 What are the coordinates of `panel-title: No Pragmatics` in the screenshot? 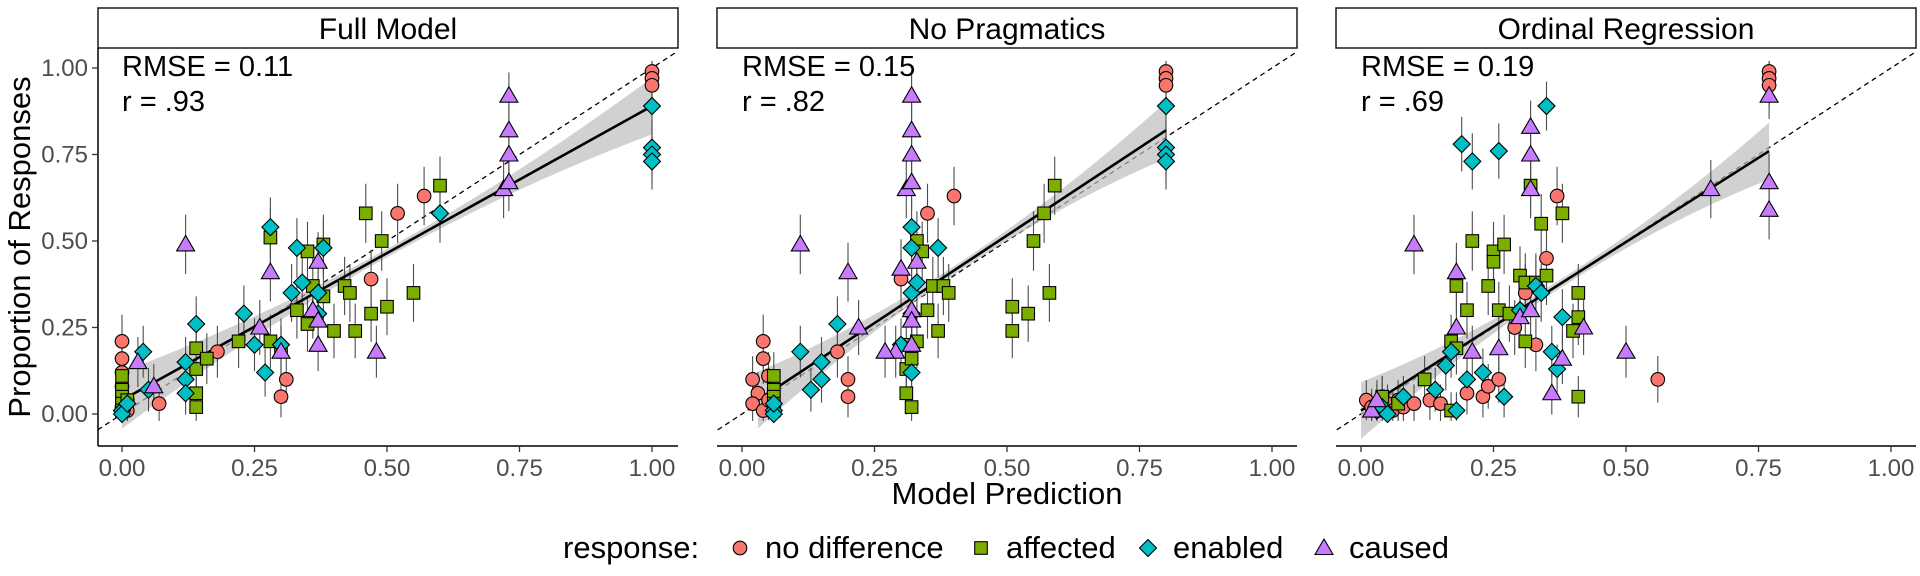 It's located at (1007, 29).